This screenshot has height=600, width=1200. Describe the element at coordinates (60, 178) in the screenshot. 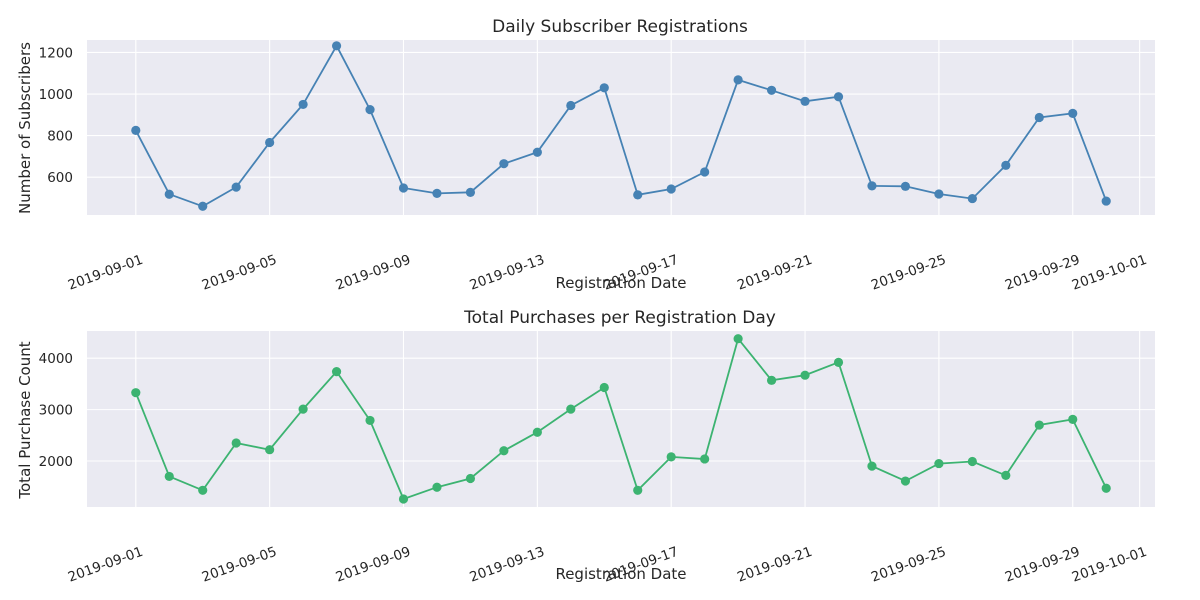

I see `y-tick-label: 600` at that location.